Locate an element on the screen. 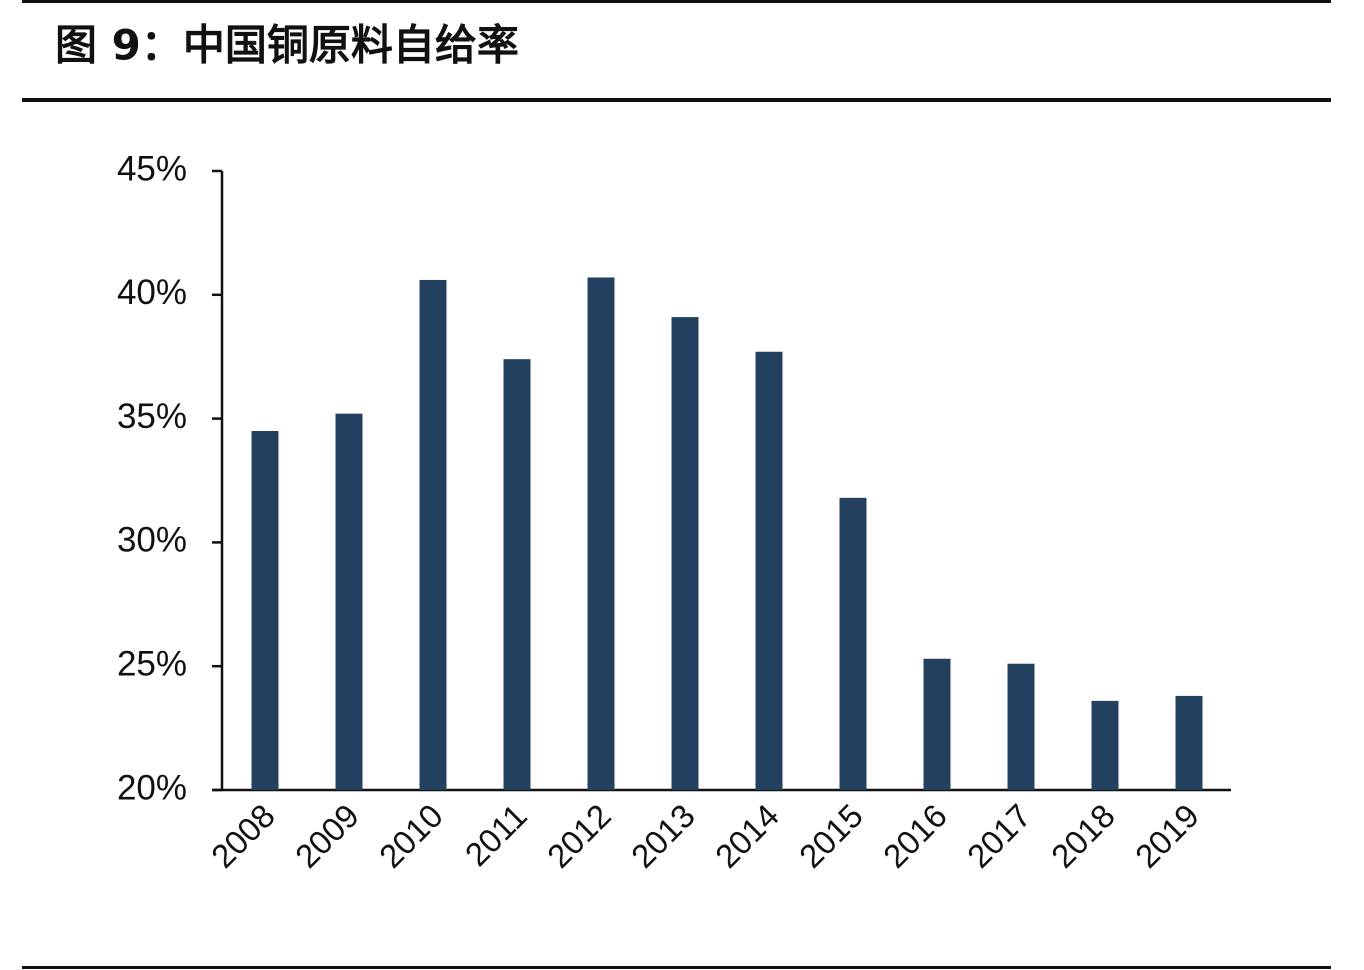  x-tick-label: 2014 is located at coordinates (747, 836).